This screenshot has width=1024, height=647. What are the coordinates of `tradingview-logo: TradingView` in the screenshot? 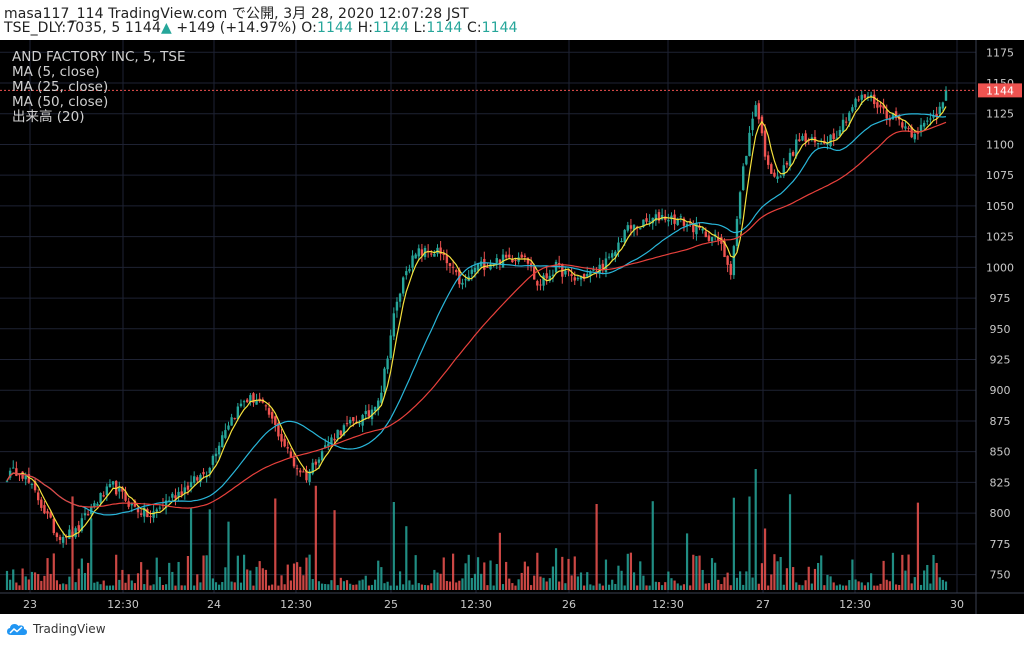 It's located at (56, 629).